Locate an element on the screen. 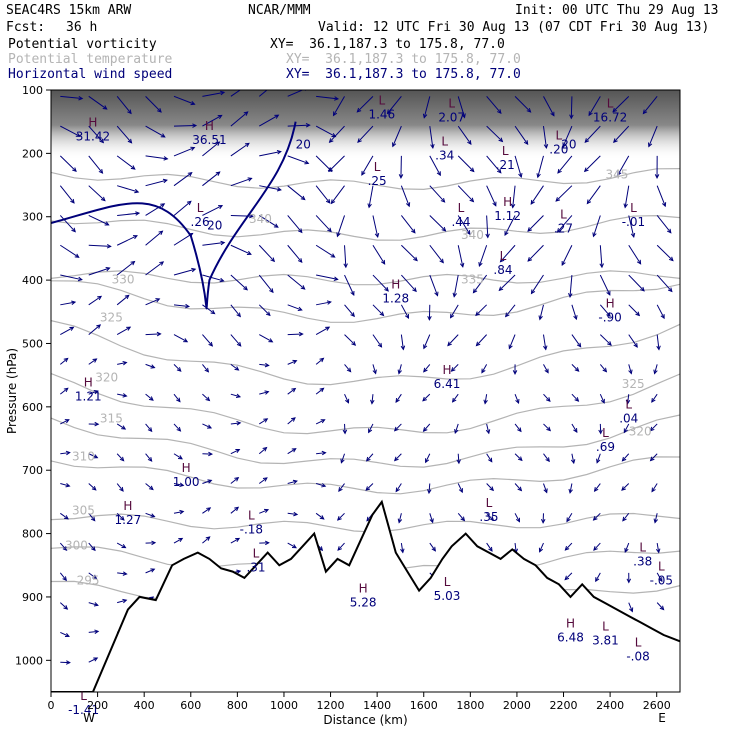 The height and width of the screenshot is (740, 740). theta-label: 345 is located at coordinates (616, 175).